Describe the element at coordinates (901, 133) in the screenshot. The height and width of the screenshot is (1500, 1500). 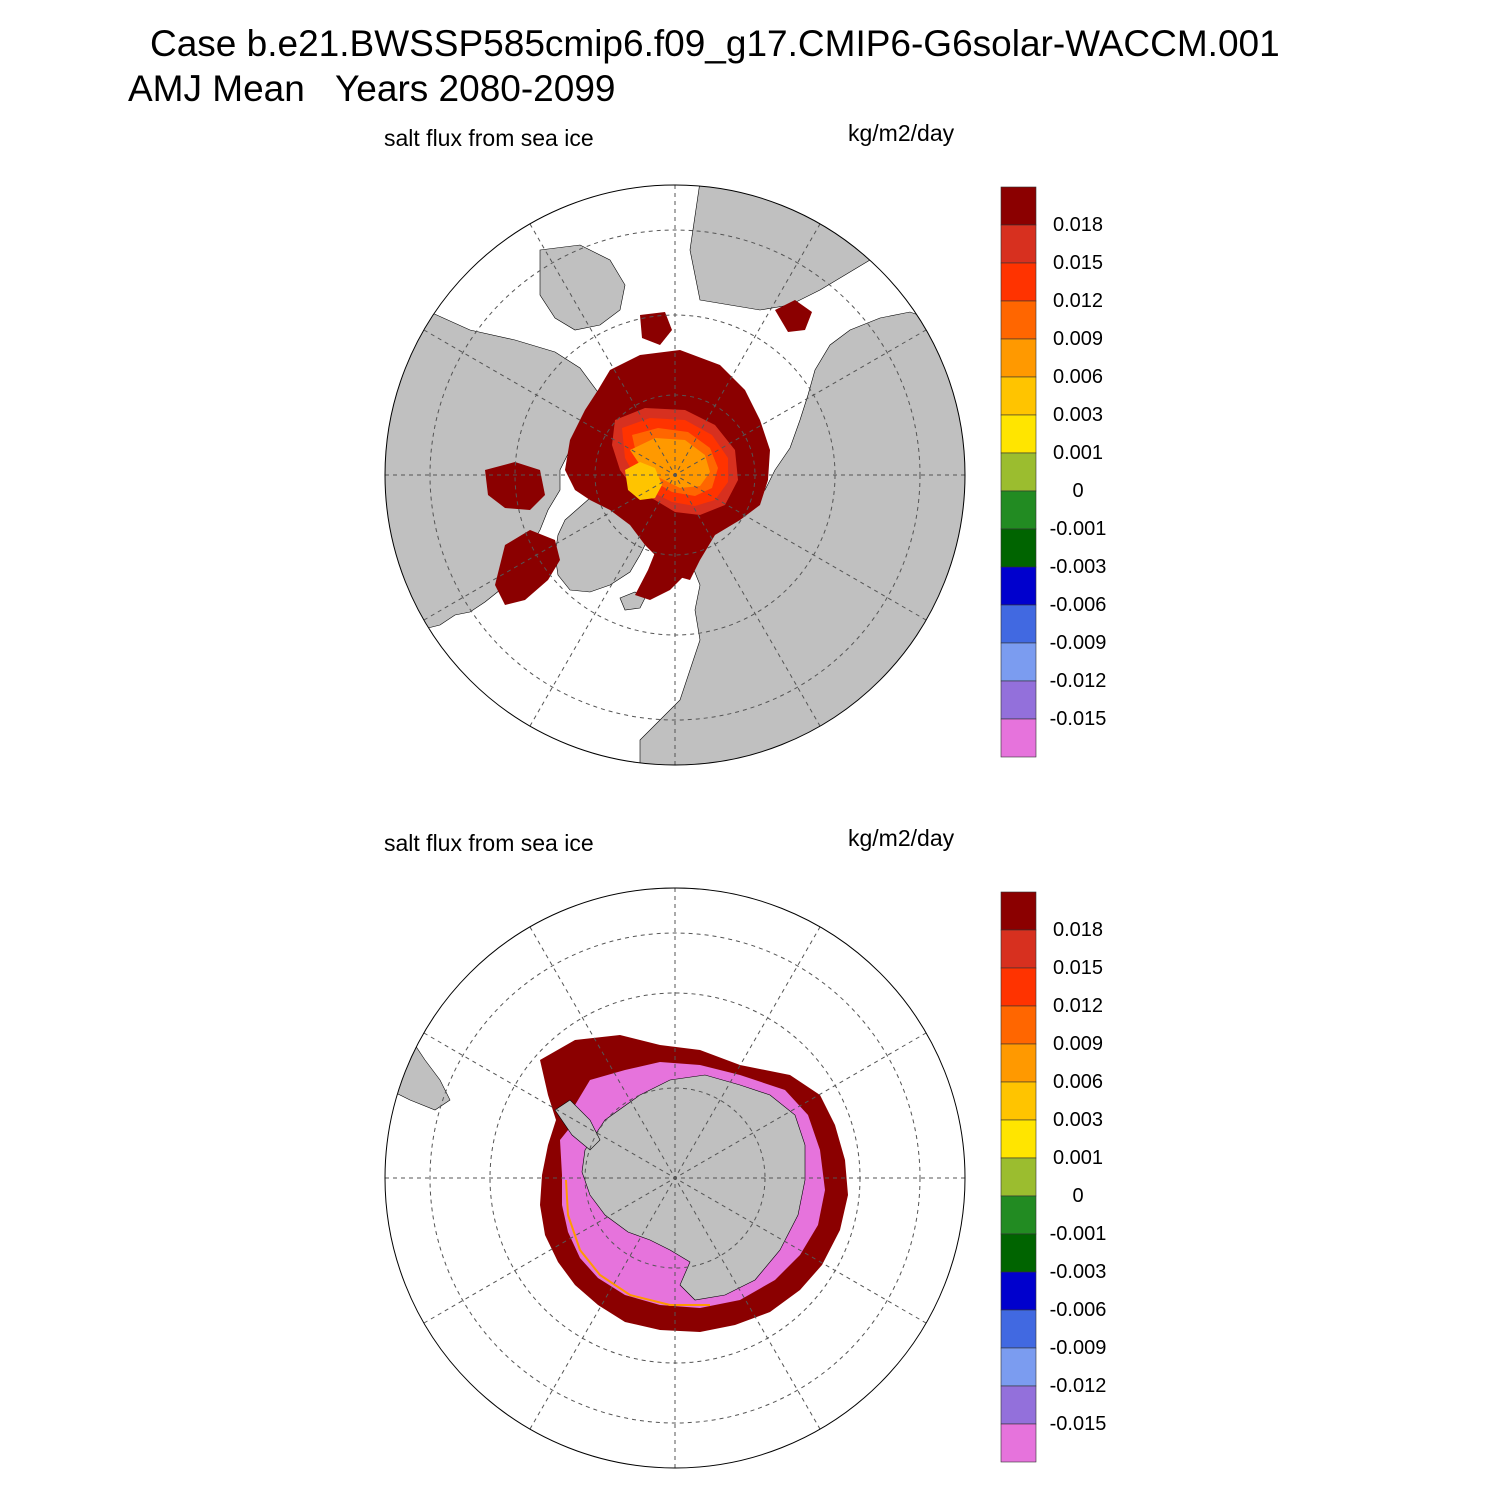
I see `north-panel-units-label: kg/m2/day` at that location.